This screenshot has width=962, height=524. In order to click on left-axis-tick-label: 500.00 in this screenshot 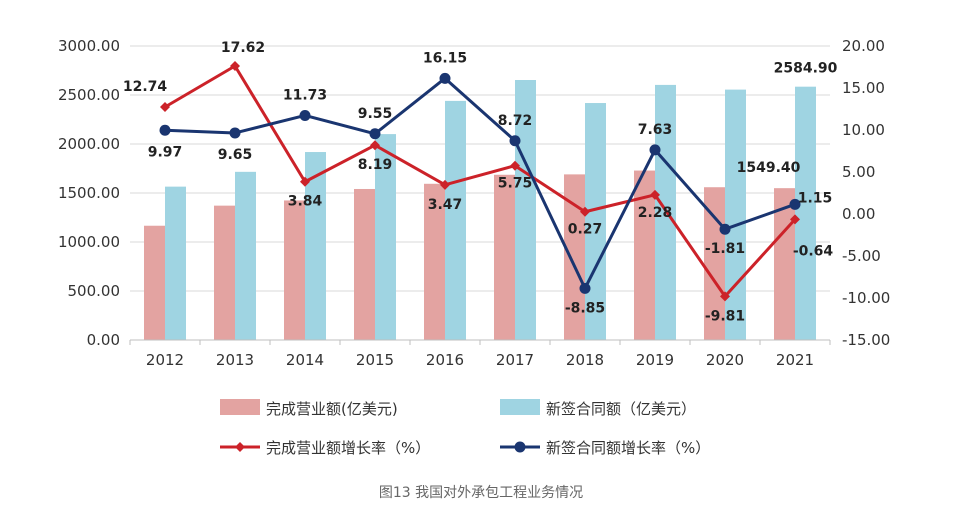, I will do `click(94, 291)`.